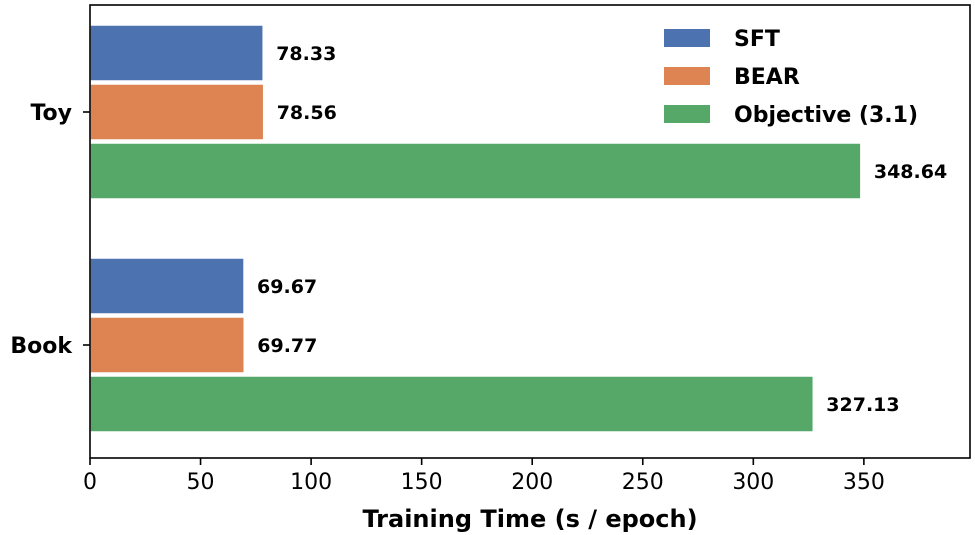 This screenshot has height=535, width=975. What do you see at coordinates (307, 113) in the screenshot?
I see `value-label: 78.56` at bounding box center [307, 113].